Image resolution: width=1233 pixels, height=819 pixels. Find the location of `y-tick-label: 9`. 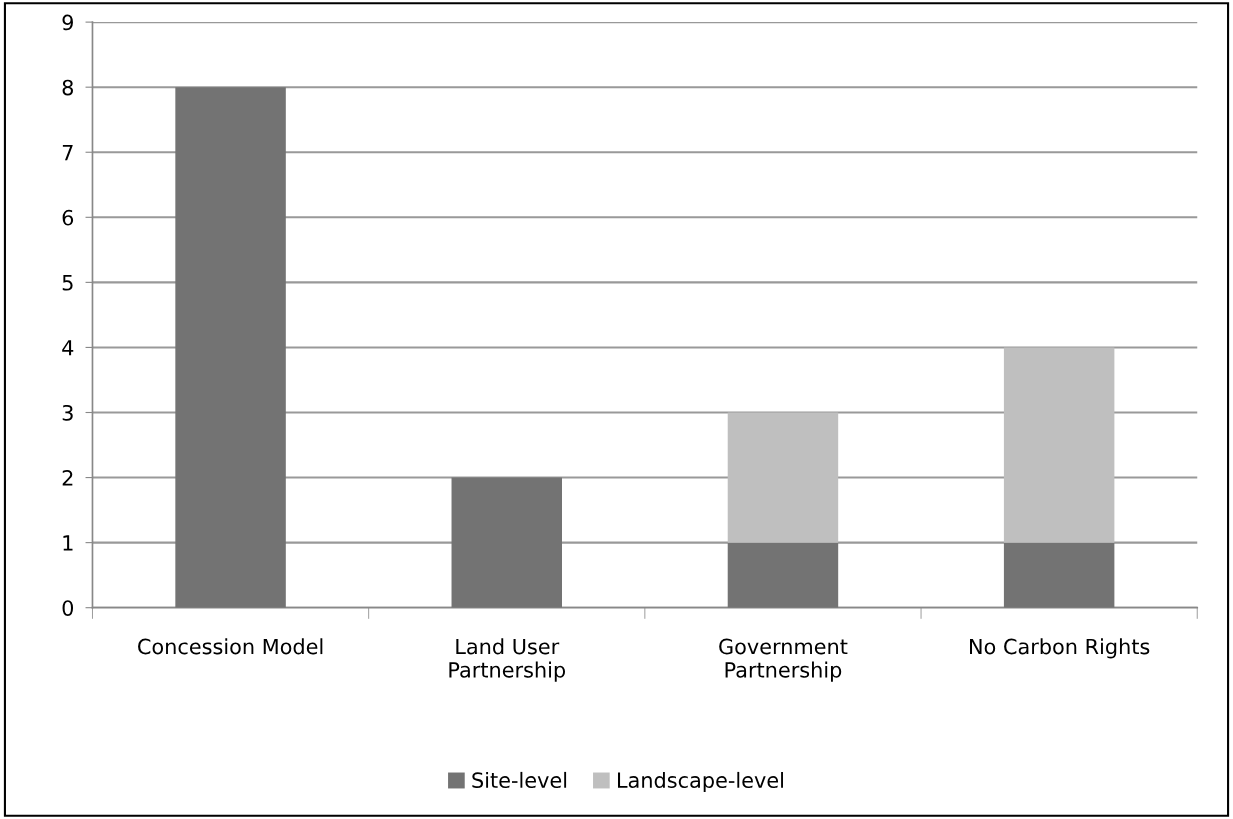

y-tick-label: 9 is located at coordinates (67, 22).